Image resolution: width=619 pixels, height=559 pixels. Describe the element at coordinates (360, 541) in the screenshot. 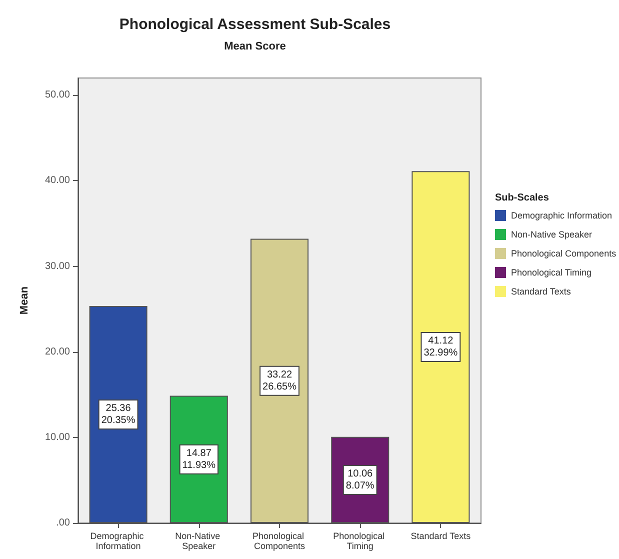

I see `x-tick-label: Phonological Timing` at that location.